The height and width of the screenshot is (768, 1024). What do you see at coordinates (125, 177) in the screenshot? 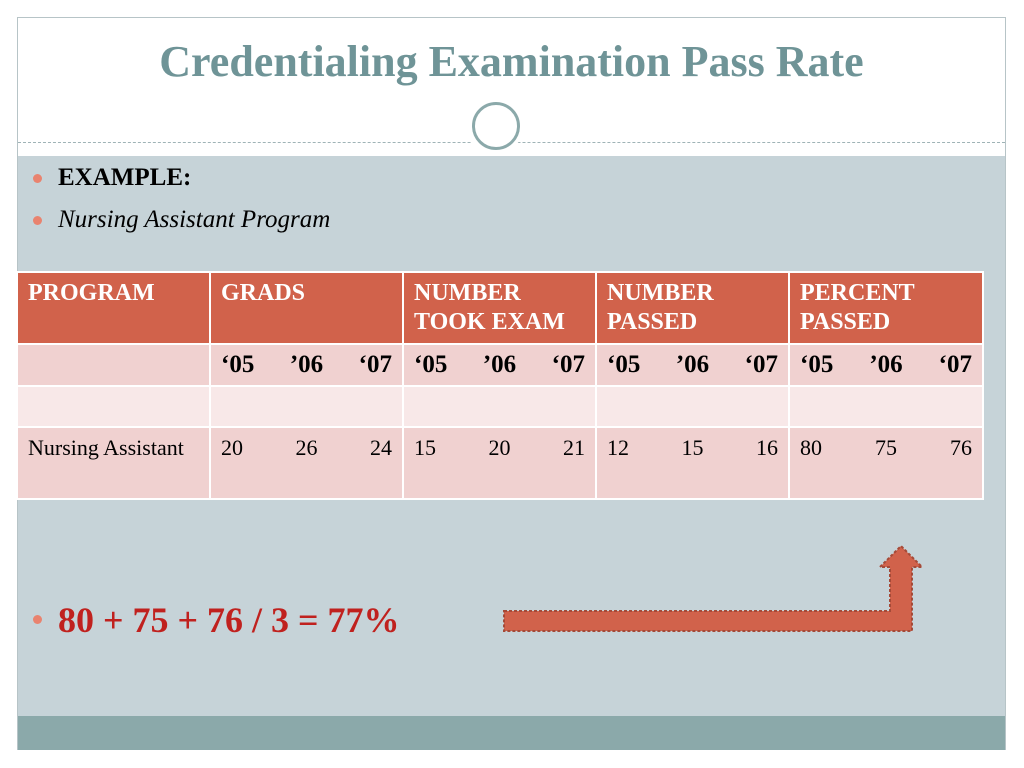
I see `bullet-example-label: EXAMPLE:` at bounding box center [125, 177].